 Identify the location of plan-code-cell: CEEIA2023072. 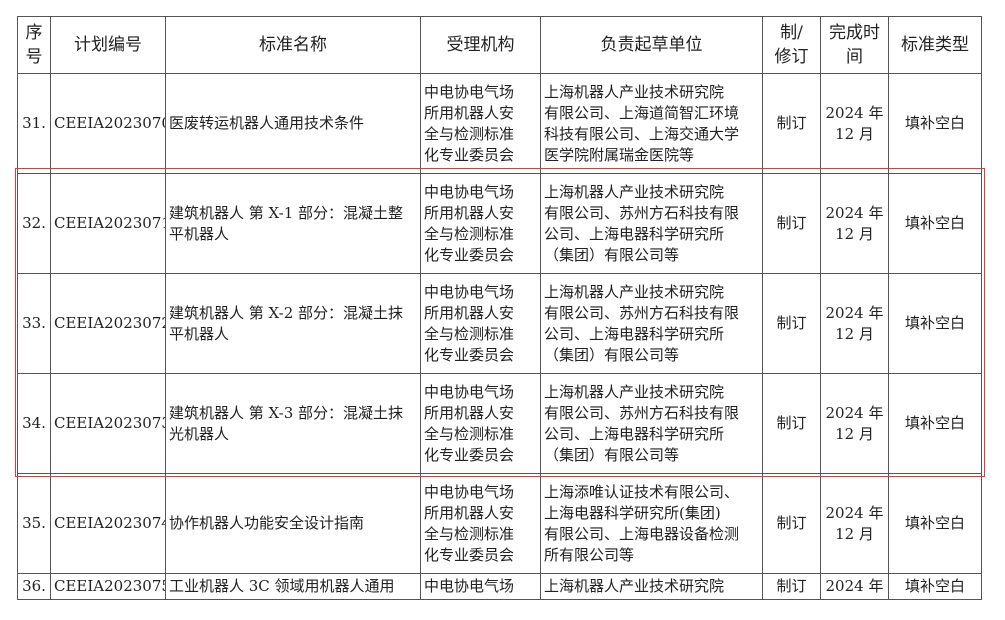
(108, 323).